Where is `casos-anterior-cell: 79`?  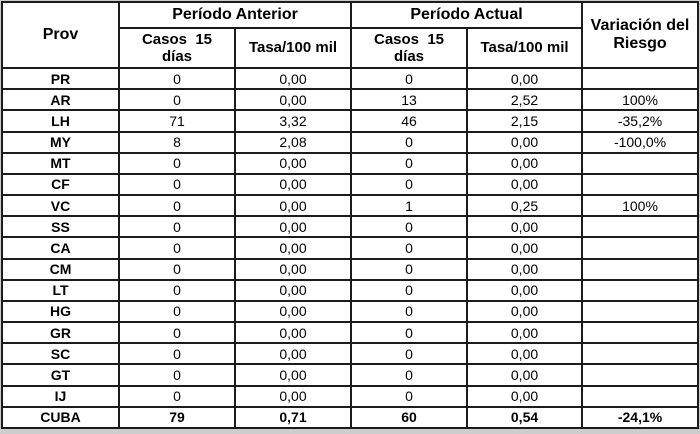 casos-anterior-cell: 79 is located at coordinates (177, 417).